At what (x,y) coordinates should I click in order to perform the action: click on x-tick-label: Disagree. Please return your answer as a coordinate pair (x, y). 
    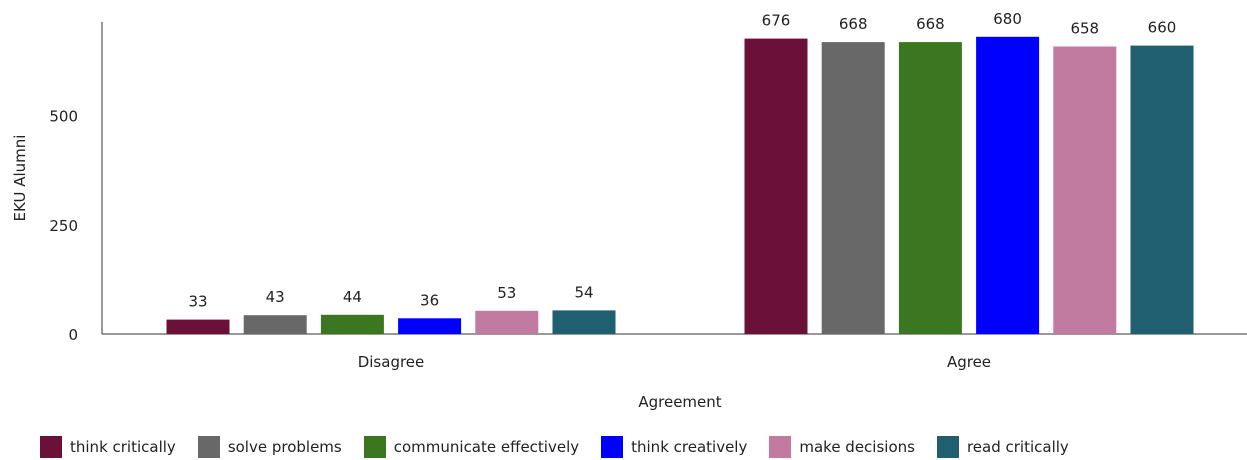
    Looking at the image, I should click on (391, 362).